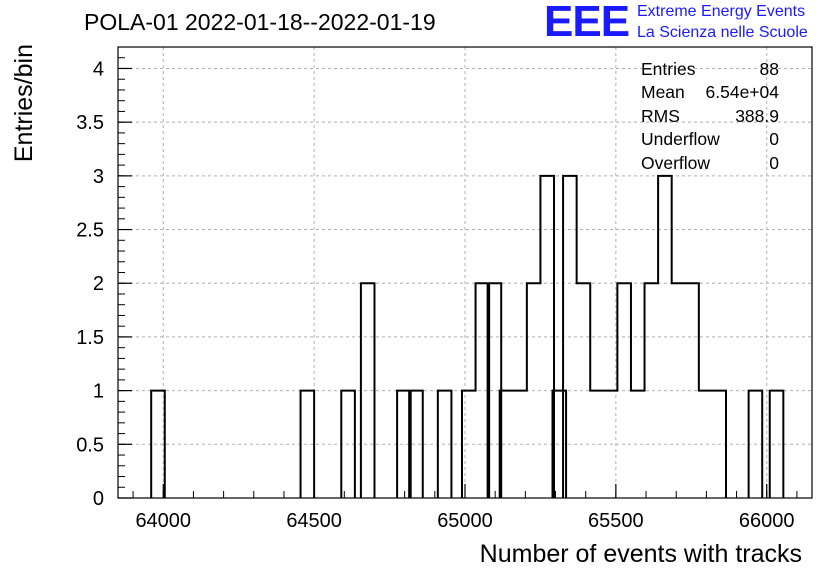 This screenshot has width=836, height=572. I want to click on stat-row-rms: RMS 388.9, so click(710, 117).